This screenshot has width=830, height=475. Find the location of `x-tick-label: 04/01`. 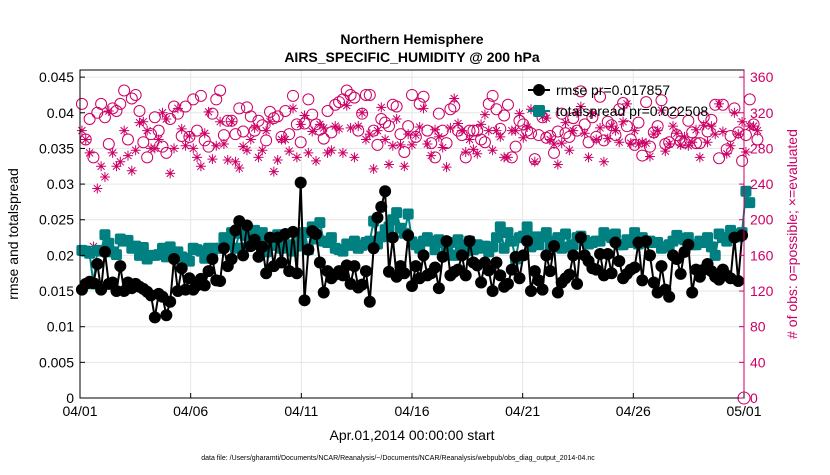

x-tick-label: 04/01 is located at coordinates (79, 411).